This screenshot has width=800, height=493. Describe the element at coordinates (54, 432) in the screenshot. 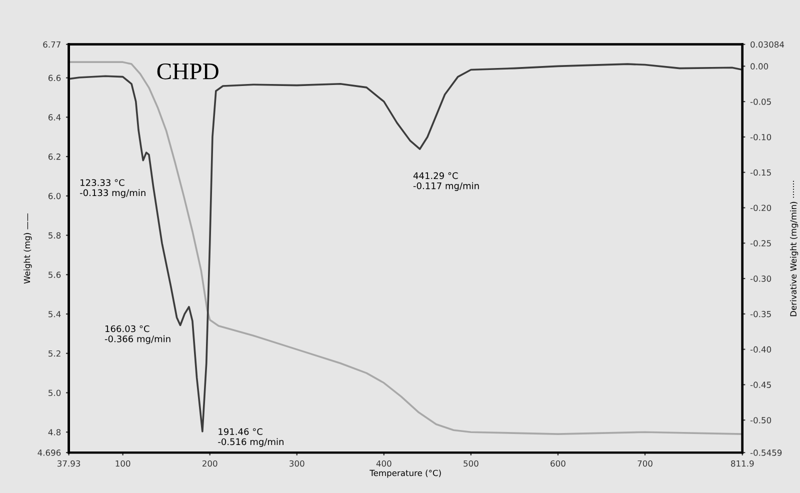

I see `y-tick-label: 4.8` at that location.